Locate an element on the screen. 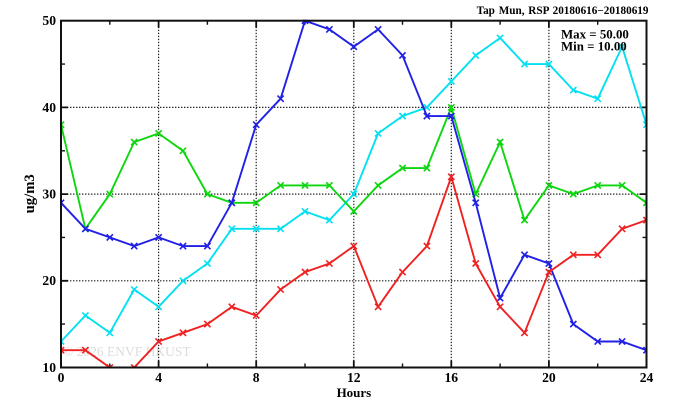  svg-text: Hours is located at coordinates (354, 392).